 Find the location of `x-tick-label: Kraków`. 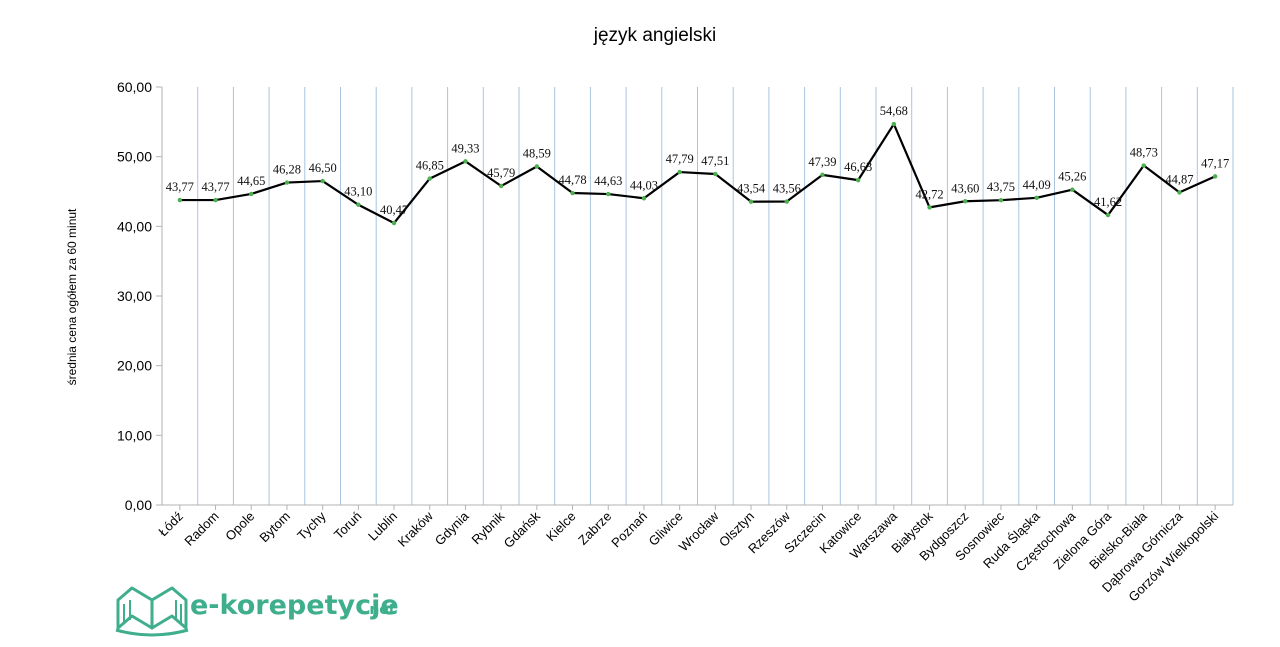

x-tick-label: Kraków is located at coordinates (416, 529).